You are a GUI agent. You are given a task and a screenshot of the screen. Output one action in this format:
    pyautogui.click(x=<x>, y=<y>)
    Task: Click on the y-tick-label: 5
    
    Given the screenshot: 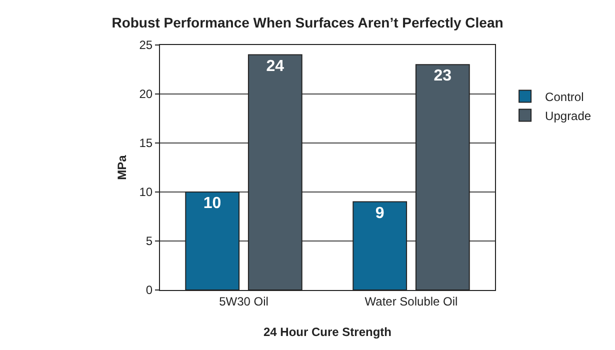 What is the action you would take?
    pyautogui.click(x=149, y=241)
    